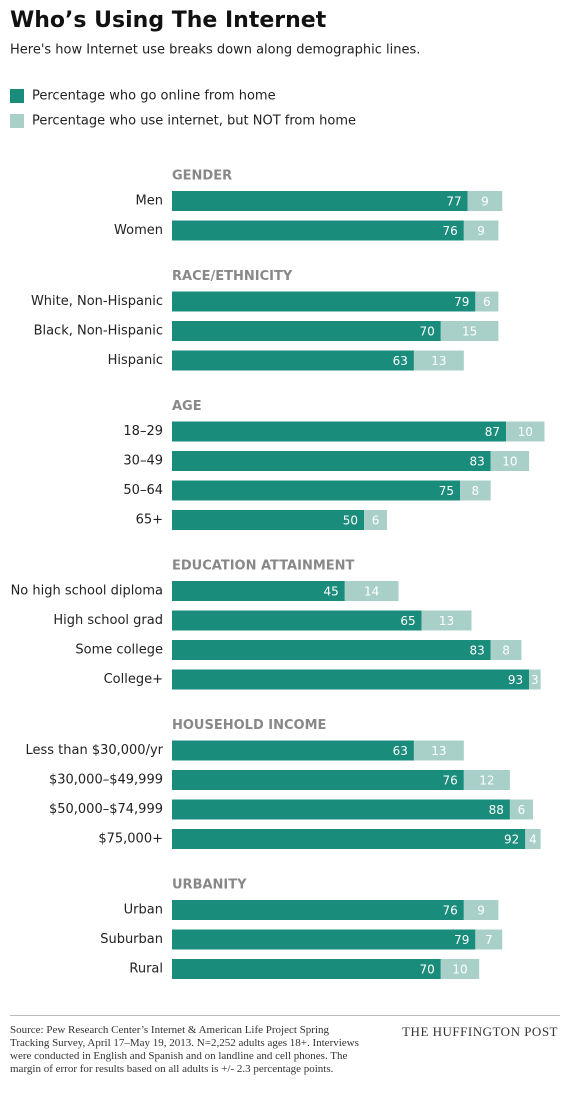  Describe the element at coordinates (94, 750) in the screenshot. I see `category-label: Less than $30,000/yr` at that location.